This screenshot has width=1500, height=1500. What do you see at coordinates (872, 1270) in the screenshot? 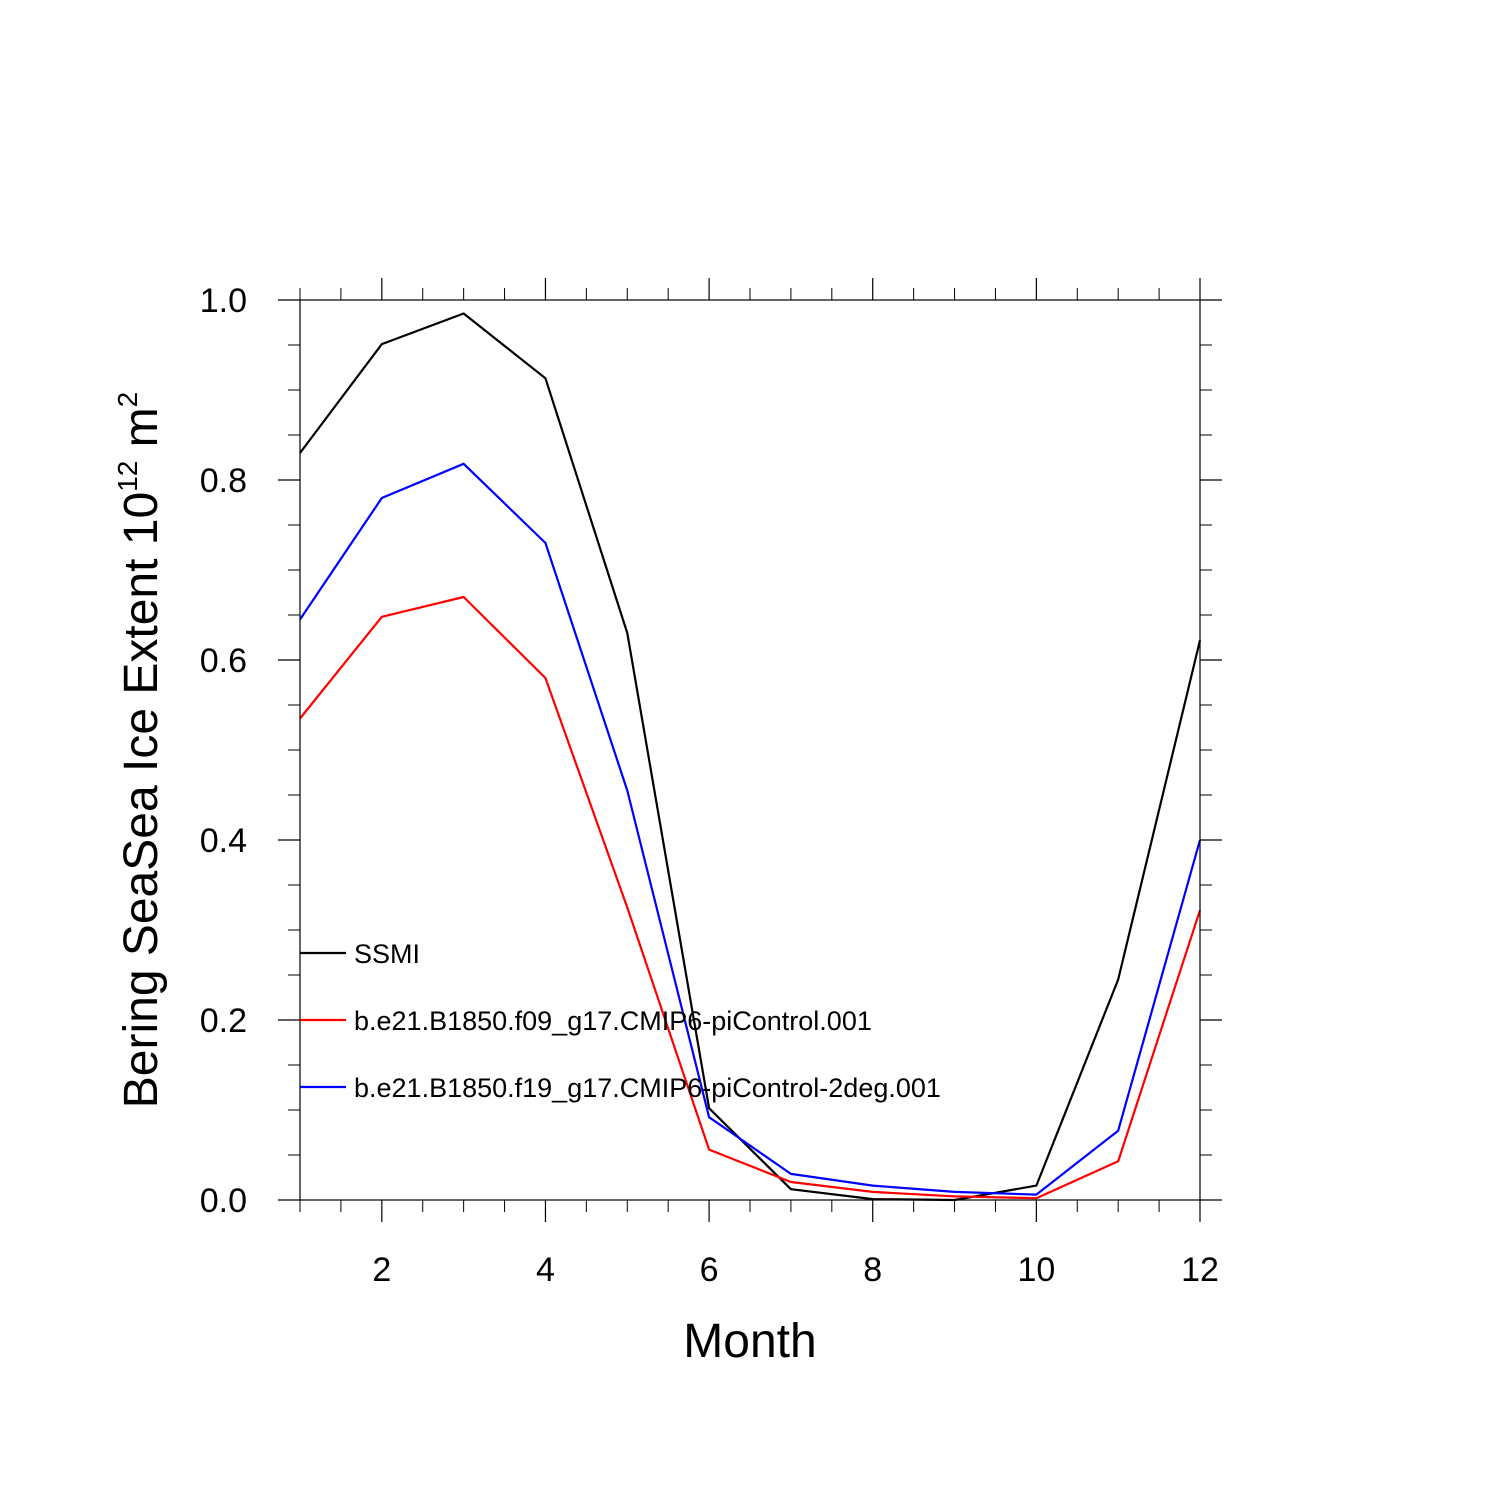
I see `x-tick-label: 8` at bounding box center [872, 1270].